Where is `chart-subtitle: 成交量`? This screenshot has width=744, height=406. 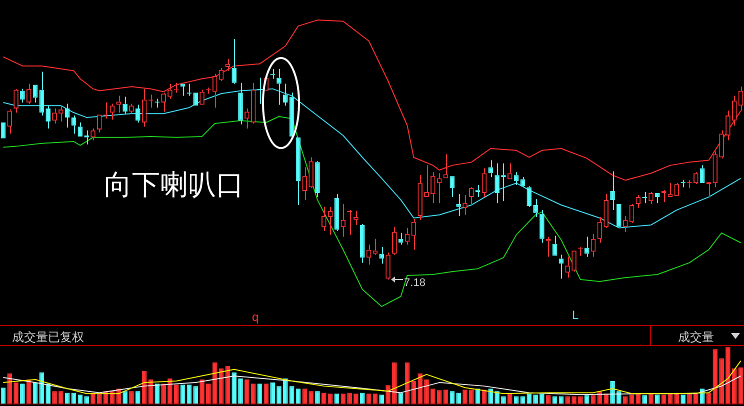
chart-subtitle: 成交量 is located at coordinates (696, 337).